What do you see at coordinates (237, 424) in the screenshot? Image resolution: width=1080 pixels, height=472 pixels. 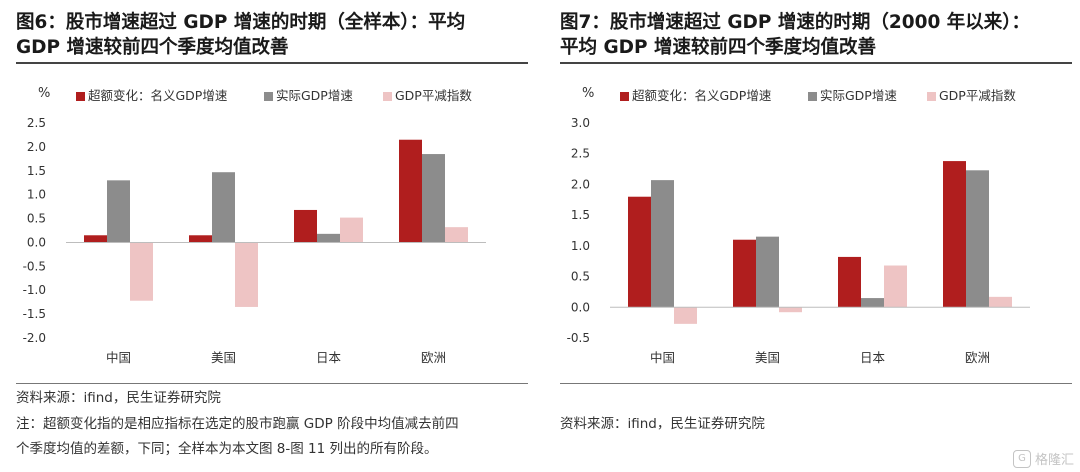 I see `figure-6-note-line1: 注：超额变化指的是相应指标在选定的股市跑赢 GDP 阶段中均值减去前四` at bounding box center [237, 424].